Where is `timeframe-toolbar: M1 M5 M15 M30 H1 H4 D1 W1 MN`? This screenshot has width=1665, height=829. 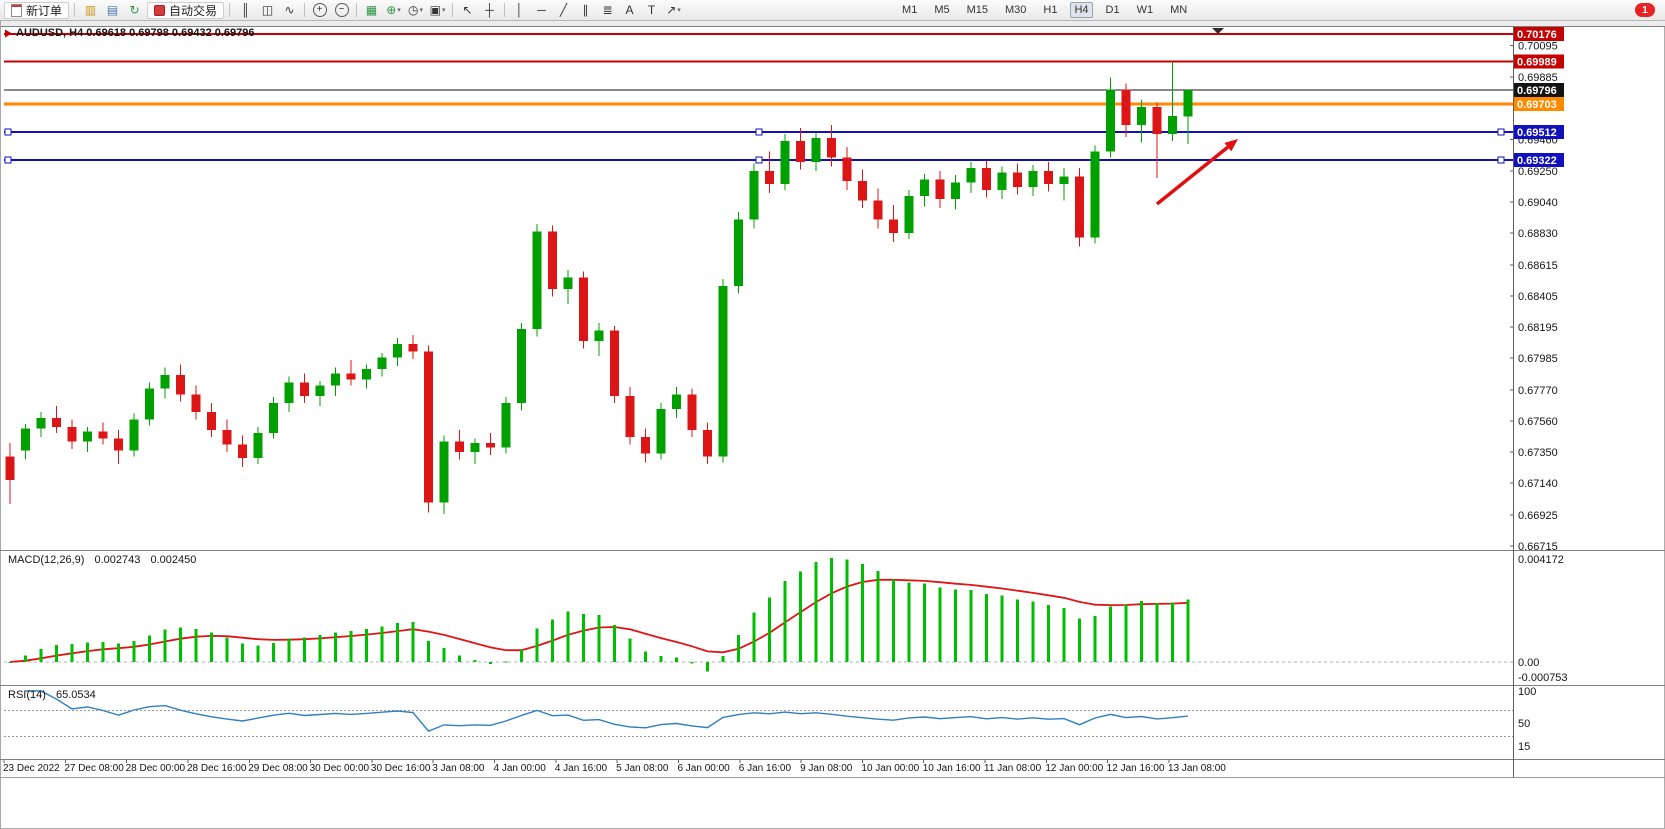
timeframe-toolbar: M1 M5 M15 M30 H1 H4 D1 W1 MN is located at coordinates (1044, 10).